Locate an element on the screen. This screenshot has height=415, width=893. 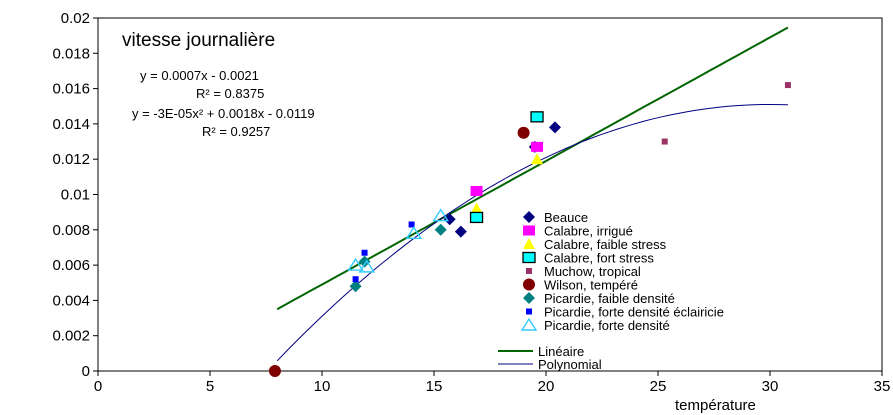
legend-label: Calabre, irrigué is located at coordinates (588, 231).